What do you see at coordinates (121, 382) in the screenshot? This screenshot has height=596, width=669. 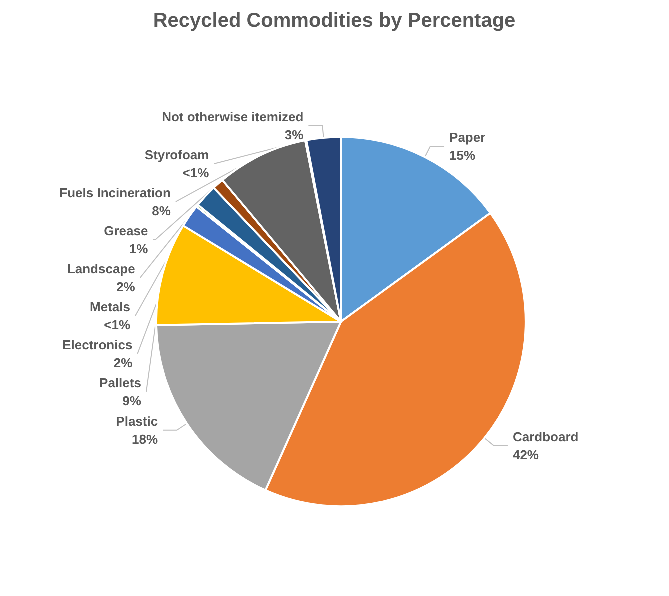 I see `slice-label: Pallets` at bounding box center [121, 382].